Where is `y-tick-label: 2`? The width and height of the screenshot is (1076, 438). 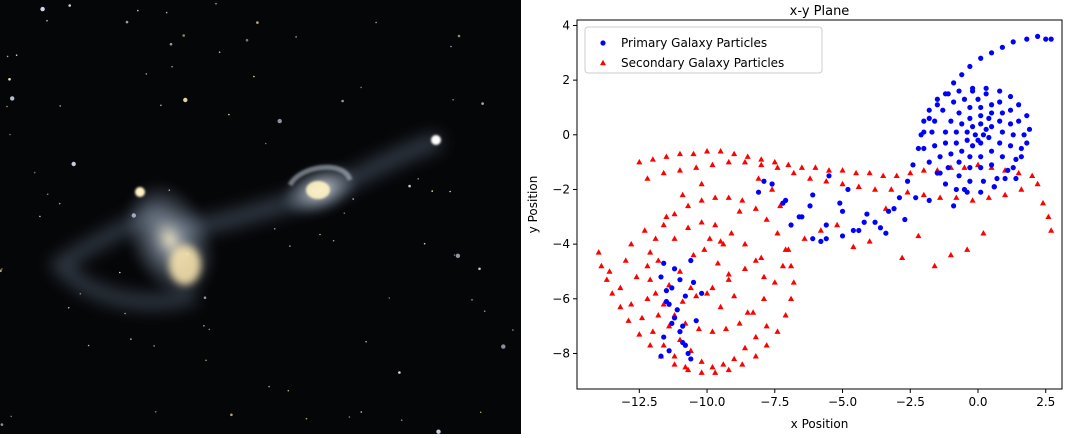
y-tick-label: 2 is located at coordinates (566, 80).